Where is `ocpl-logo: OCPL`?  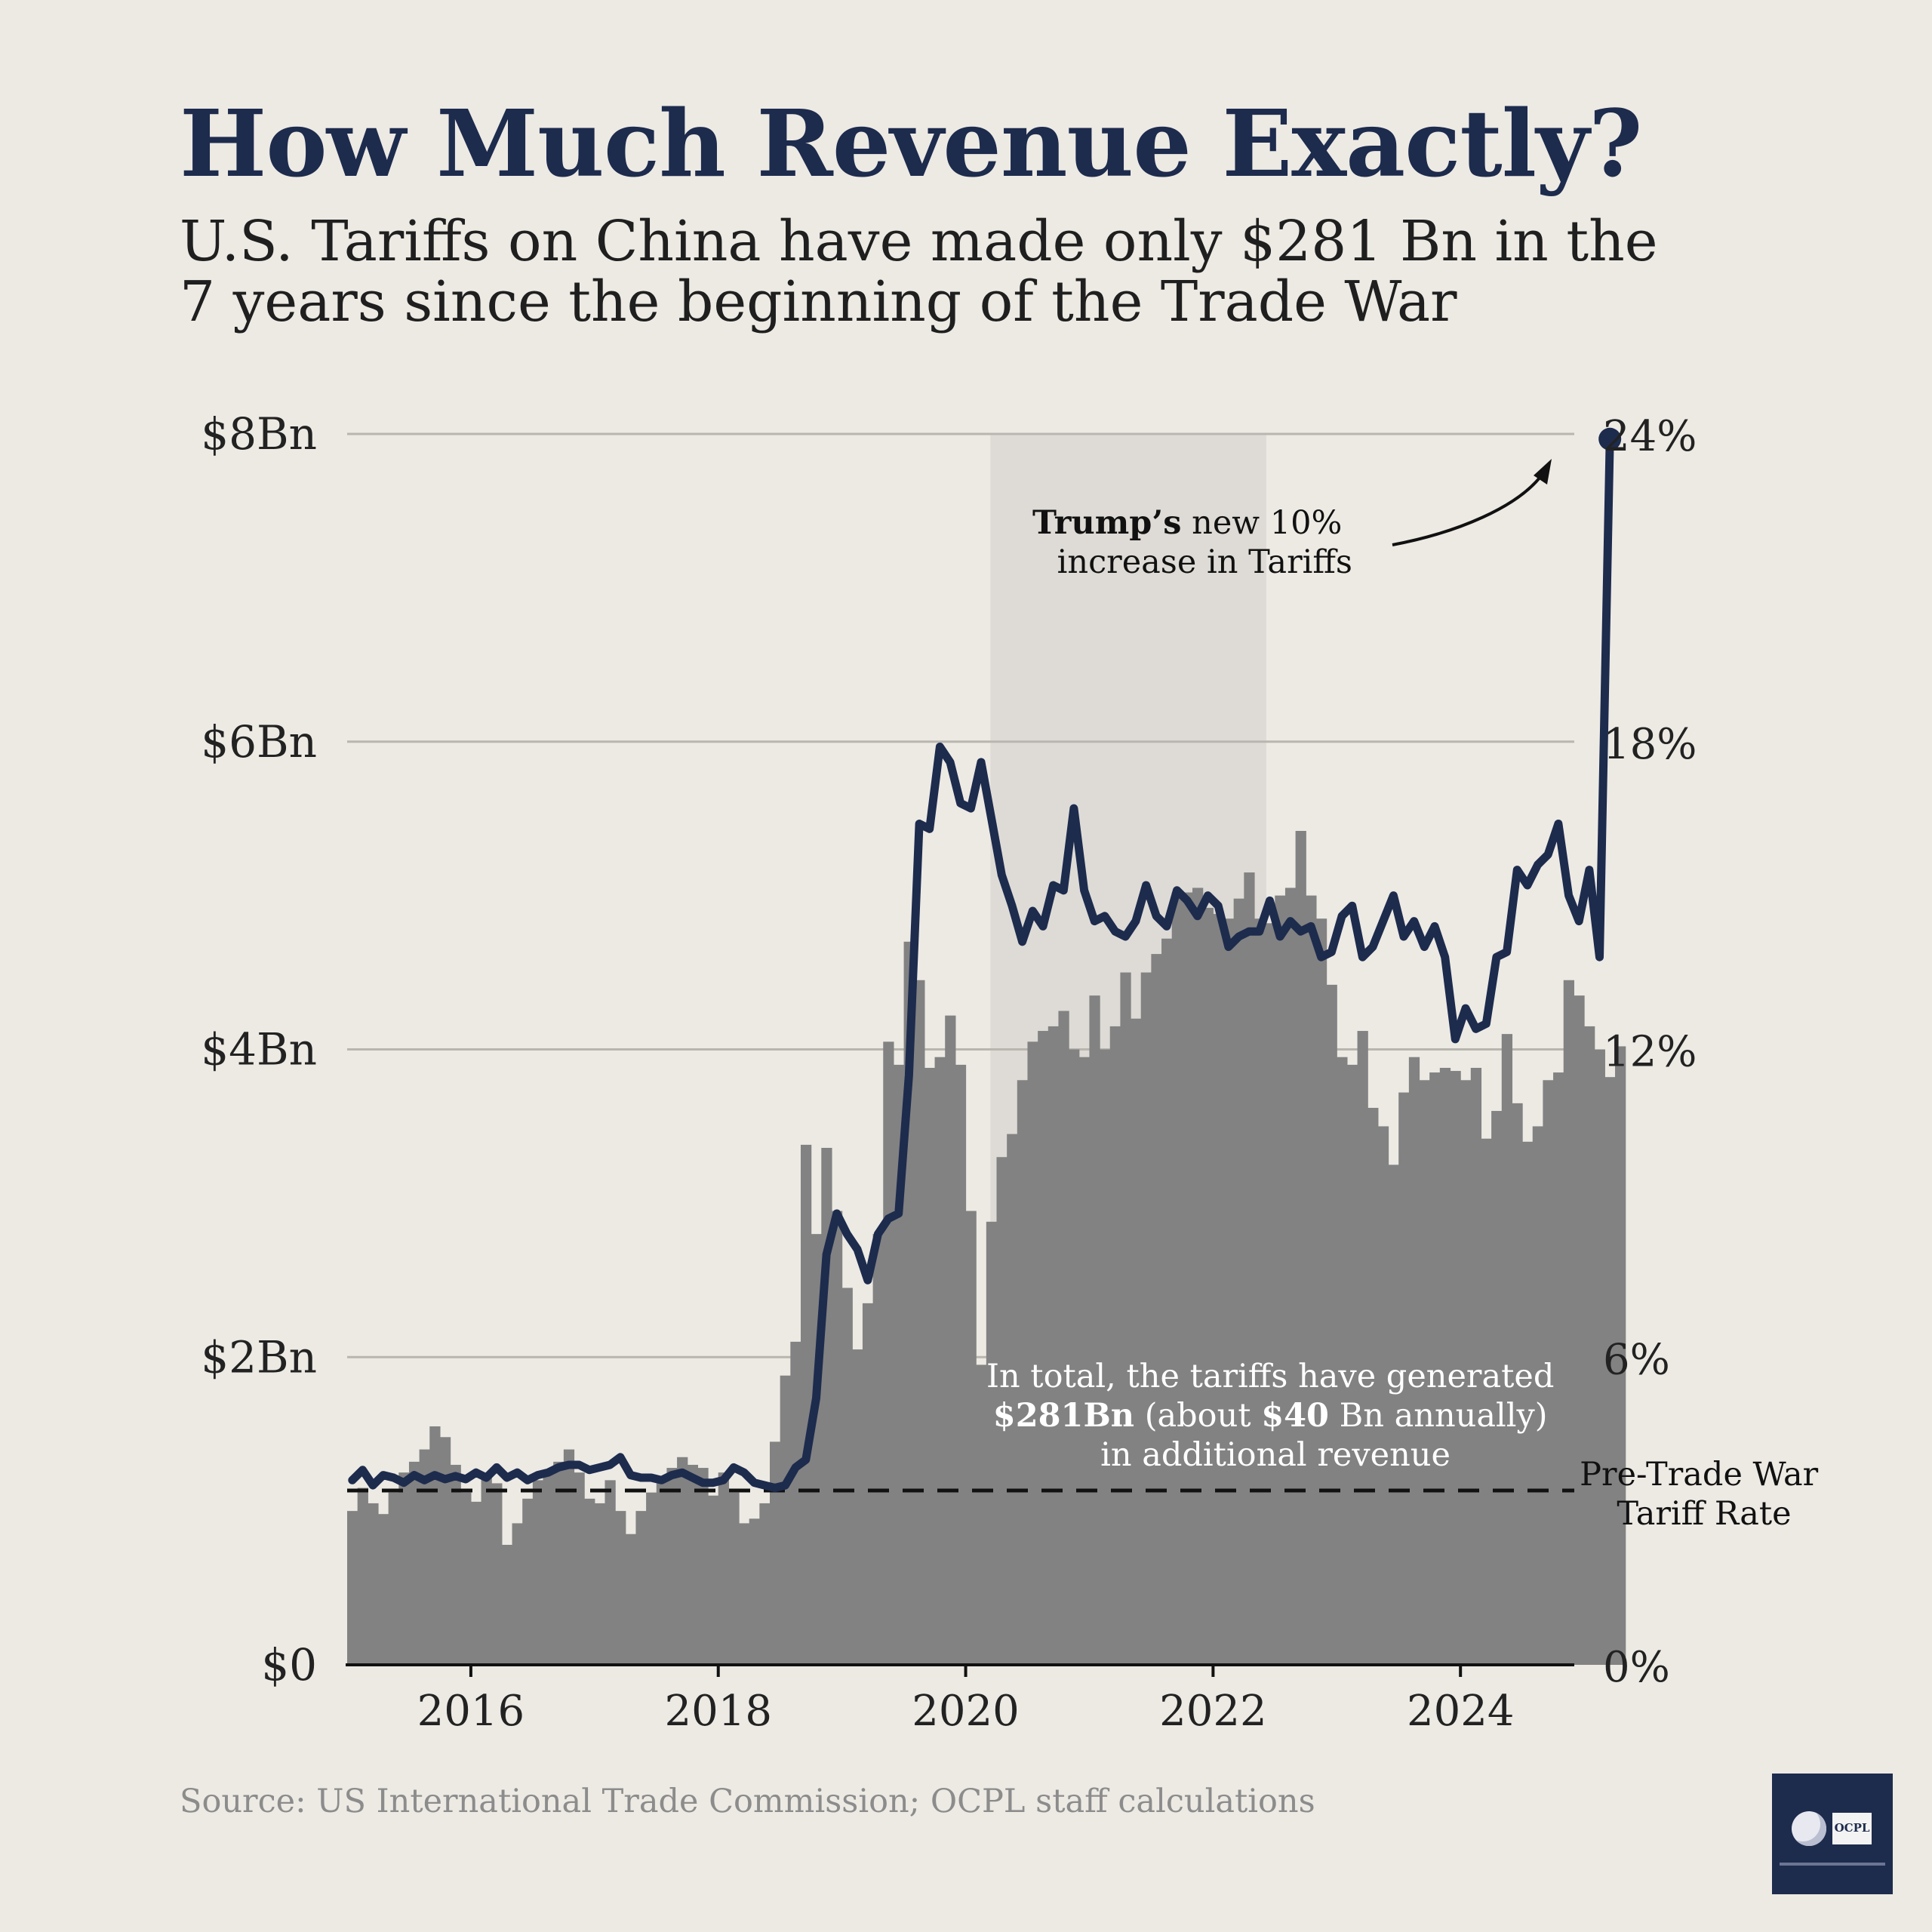
ocpl-logo: OCPL is located at coordinates (1832, 1834).